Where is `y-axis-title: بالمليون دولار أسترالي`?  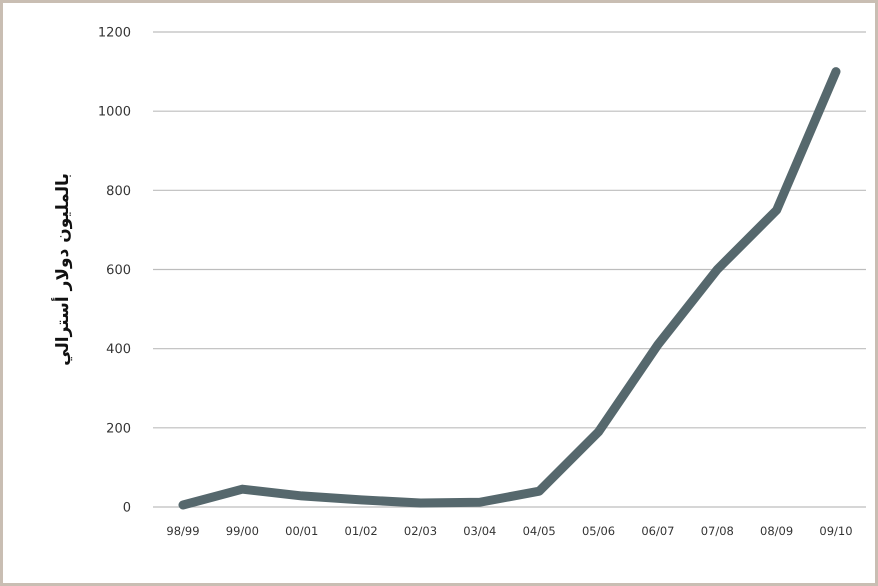 y-axis-title: بالمليون دولار أسترالي is located at coordinates (62, 269).